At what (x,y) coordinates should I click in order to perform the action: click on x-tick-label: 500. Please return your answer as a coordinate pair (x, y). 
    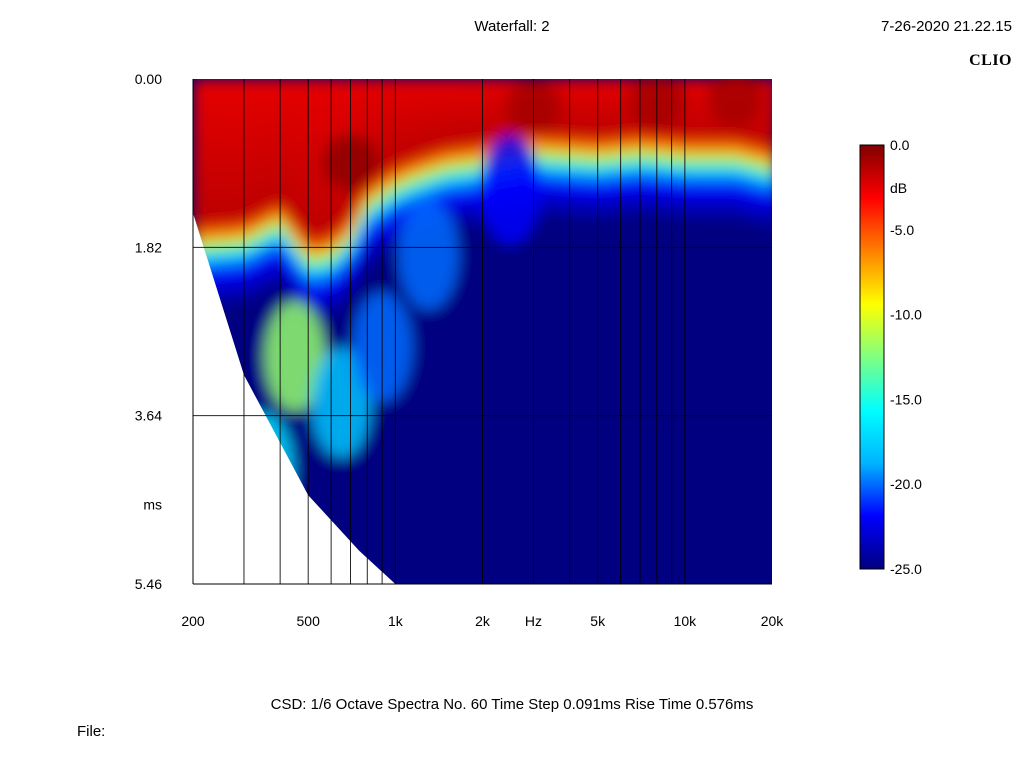
    Looking at the image, I should click on (309, 621).